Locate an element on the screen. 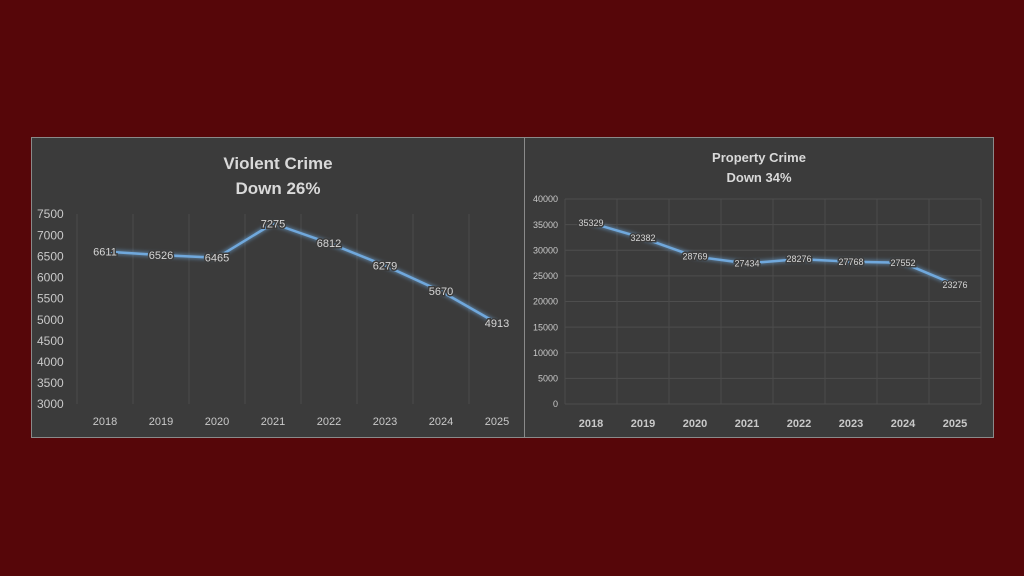 Image resolution: width=1024 pixels, height=576 pixels. property-crime-title-text: Property Crime is located at coordinates (759, 157).